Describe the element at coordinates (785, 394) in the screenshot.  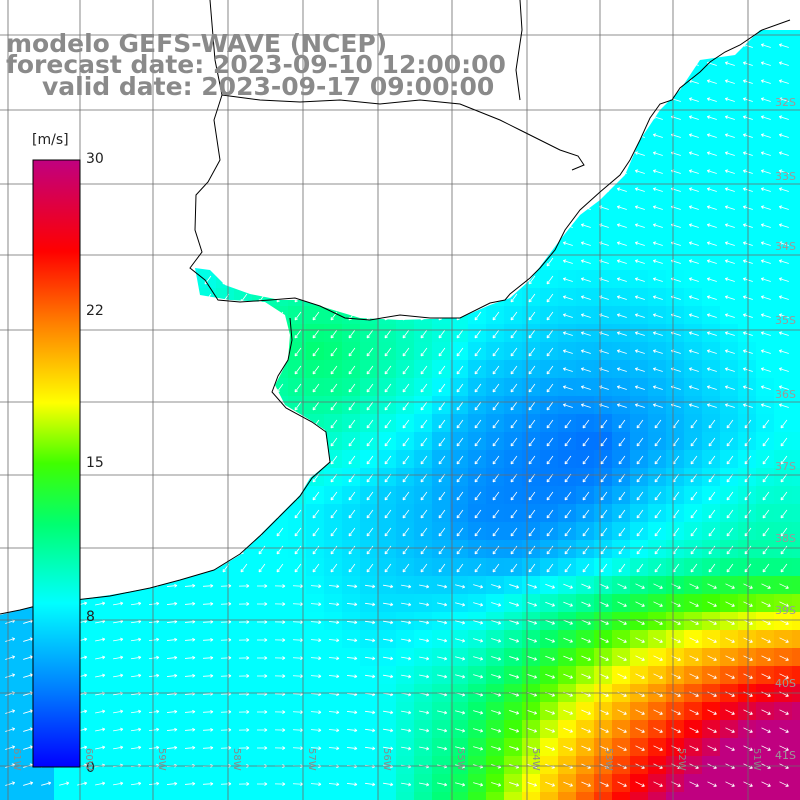
I see `latitude-label: 36S` at that location.